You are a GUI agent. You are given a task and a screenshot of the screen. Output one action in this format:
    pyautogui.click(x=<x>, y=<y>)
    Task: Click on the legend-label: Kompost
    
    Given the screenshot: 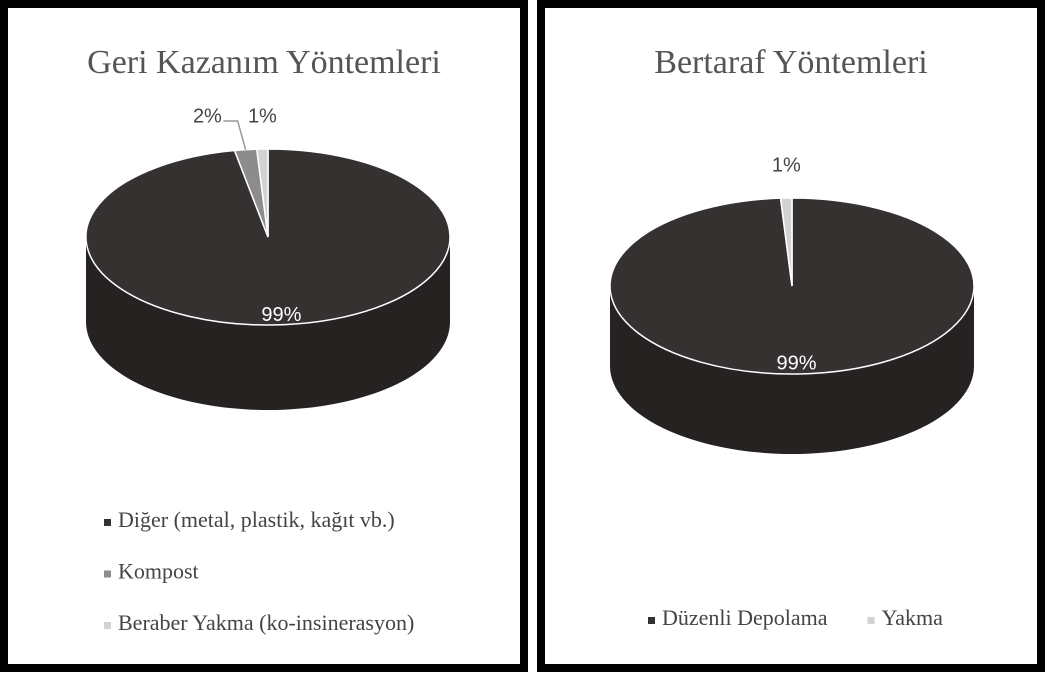 What is the action you would take?
    pyautogui.click(x=158, y=571)
    